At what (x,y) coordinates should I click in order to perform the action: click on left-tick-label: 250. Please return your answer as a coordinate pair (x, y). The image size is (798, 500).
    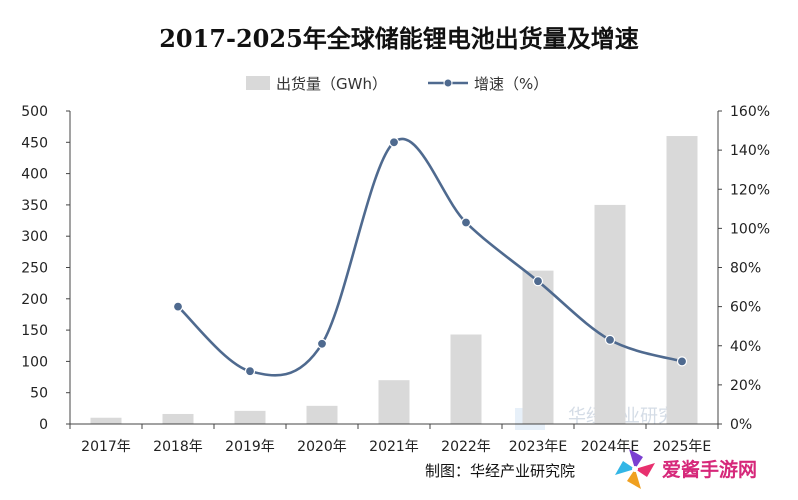
    Looking at the image, I should click on (34, 269).